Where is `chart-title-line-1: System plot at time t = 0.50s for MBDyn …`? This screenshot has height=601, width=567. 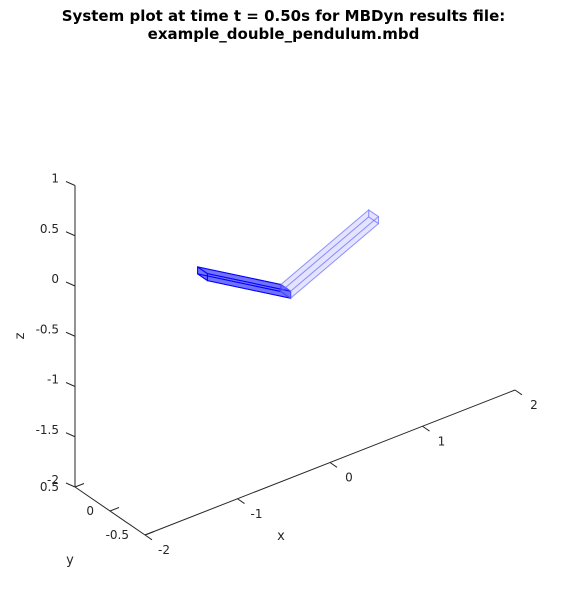
chart-title-line-1: System plot at time t = 0.50s for MBDyn … is located at coordinates (283, 16).